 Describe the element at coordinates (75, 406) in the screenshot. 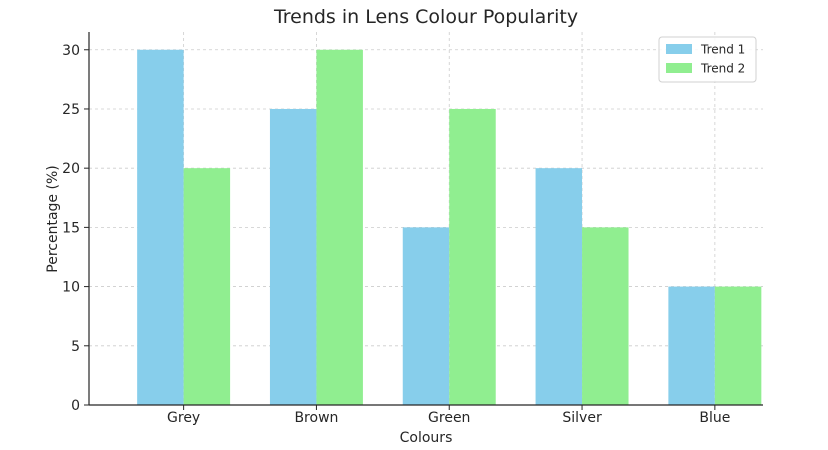

I see `y-tick-label: 0` at that location.